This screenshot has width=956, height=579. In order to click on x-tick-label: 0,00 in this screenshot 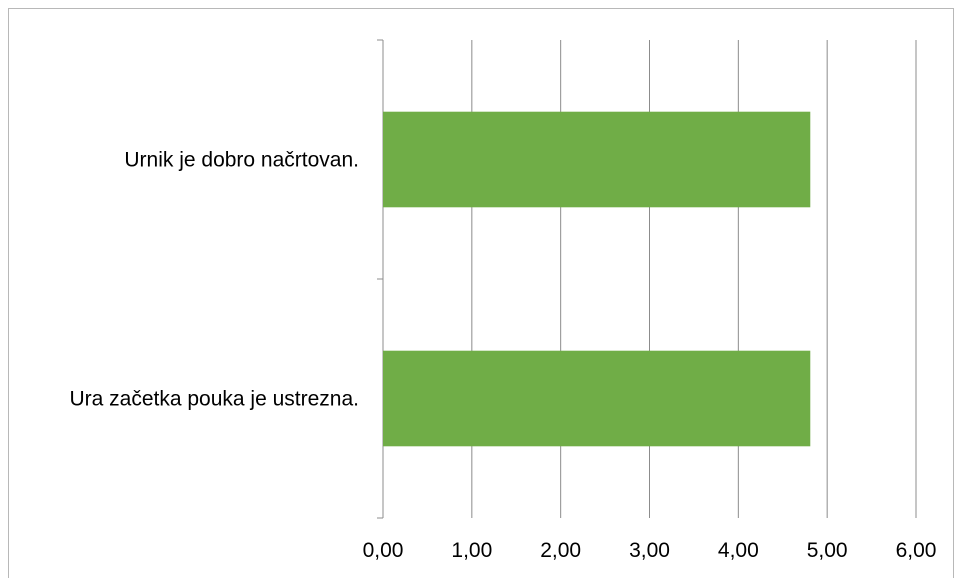, I will do `click(383, 550)`.